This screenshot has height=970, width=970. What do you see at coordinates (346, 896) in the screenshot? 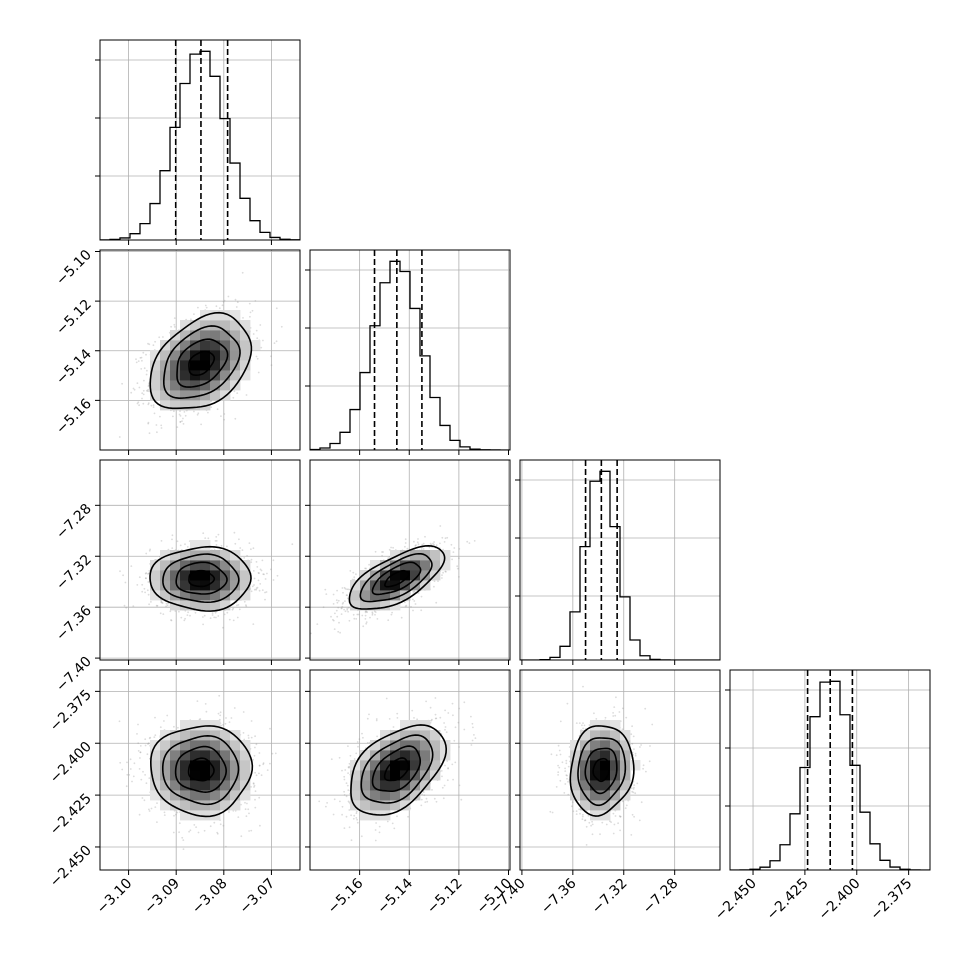
I see `x-tick-label: −5.16` at bounding box center [346, 896].